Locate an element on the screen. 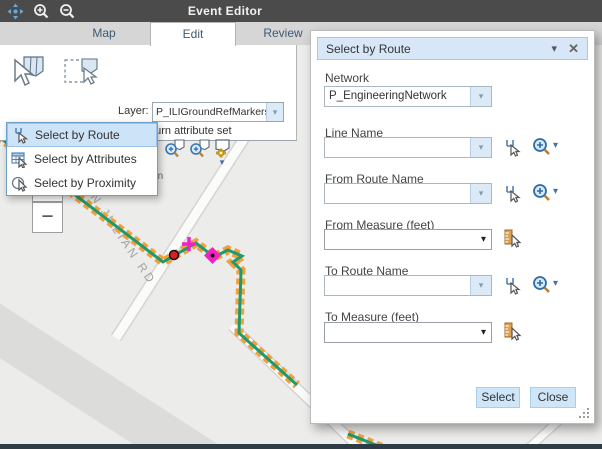 The height and width of the screenshot is (449, 602). panel-resize-grip is located at coordinates (583, 412).